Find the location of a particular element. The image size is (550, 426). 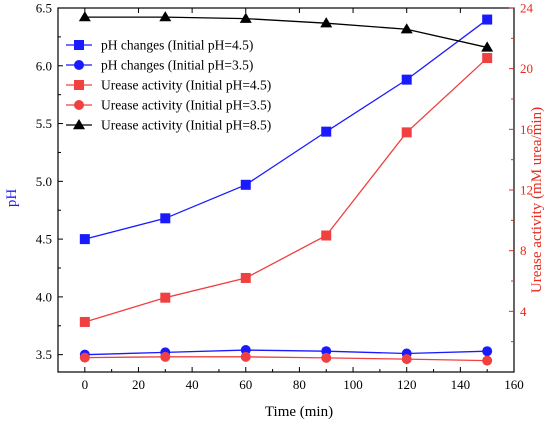

legend-entry: pH changes (Initial pH=4.5) is located at coordinates (159, 45).